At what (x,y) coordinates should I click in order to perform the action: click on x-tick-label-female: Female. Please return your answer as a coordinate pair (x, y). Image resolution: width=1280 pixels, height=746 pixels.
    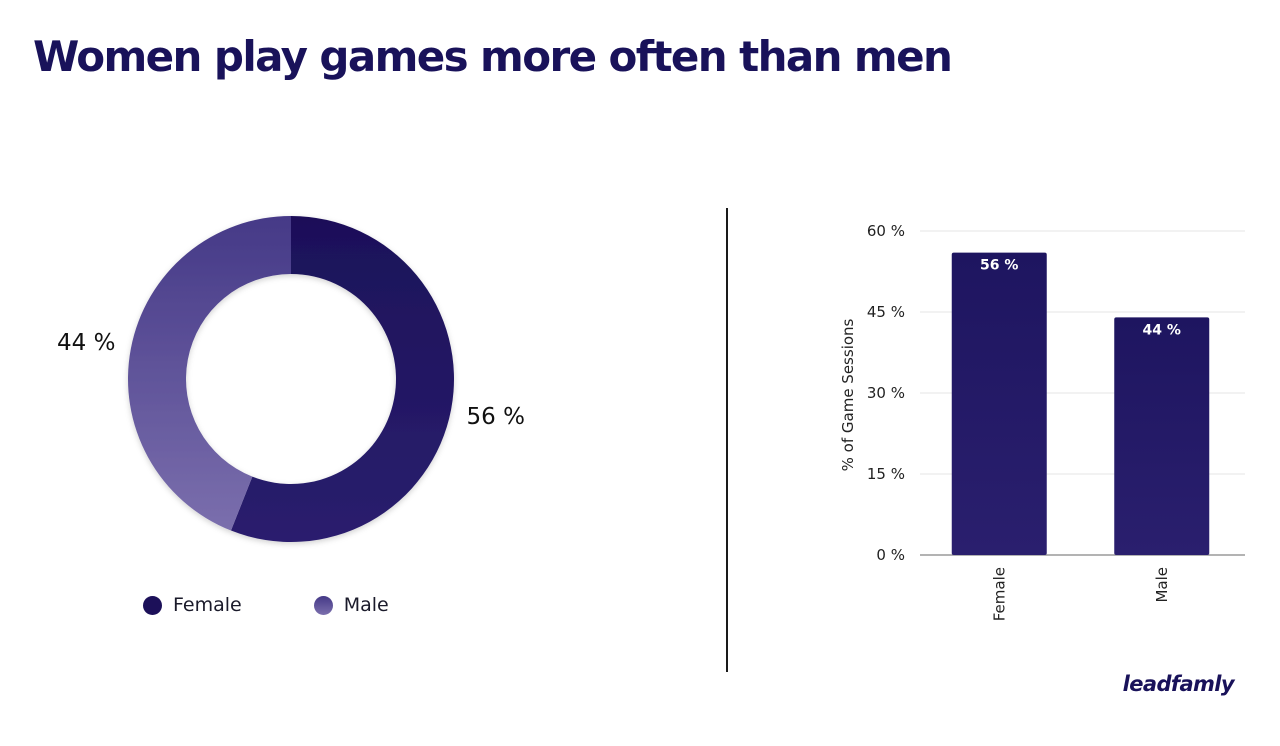
    Looking at the image, I should click on (999, 594).